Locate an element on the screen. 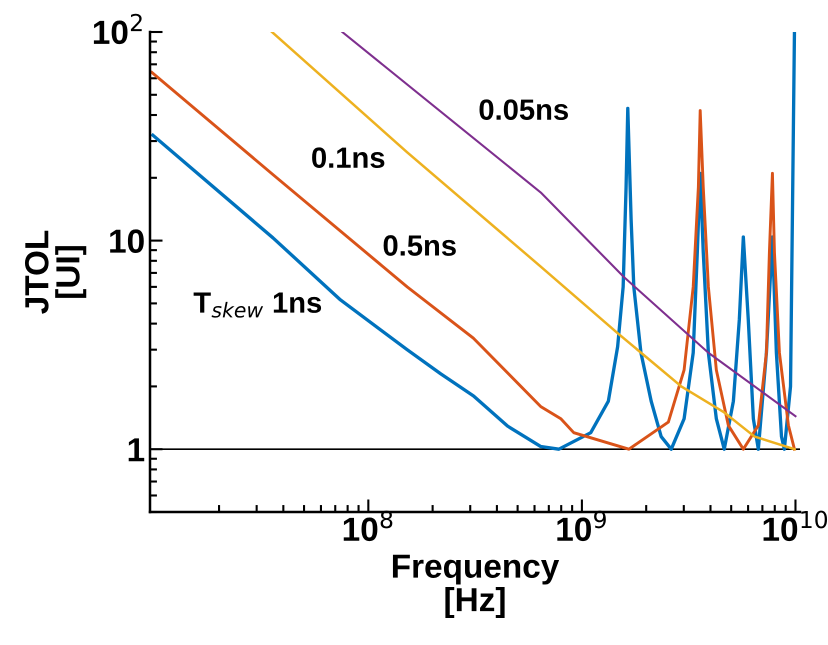 This screenshot has height=645, width=828. series-label: 0.5ns is located at coordinates (420, 245).